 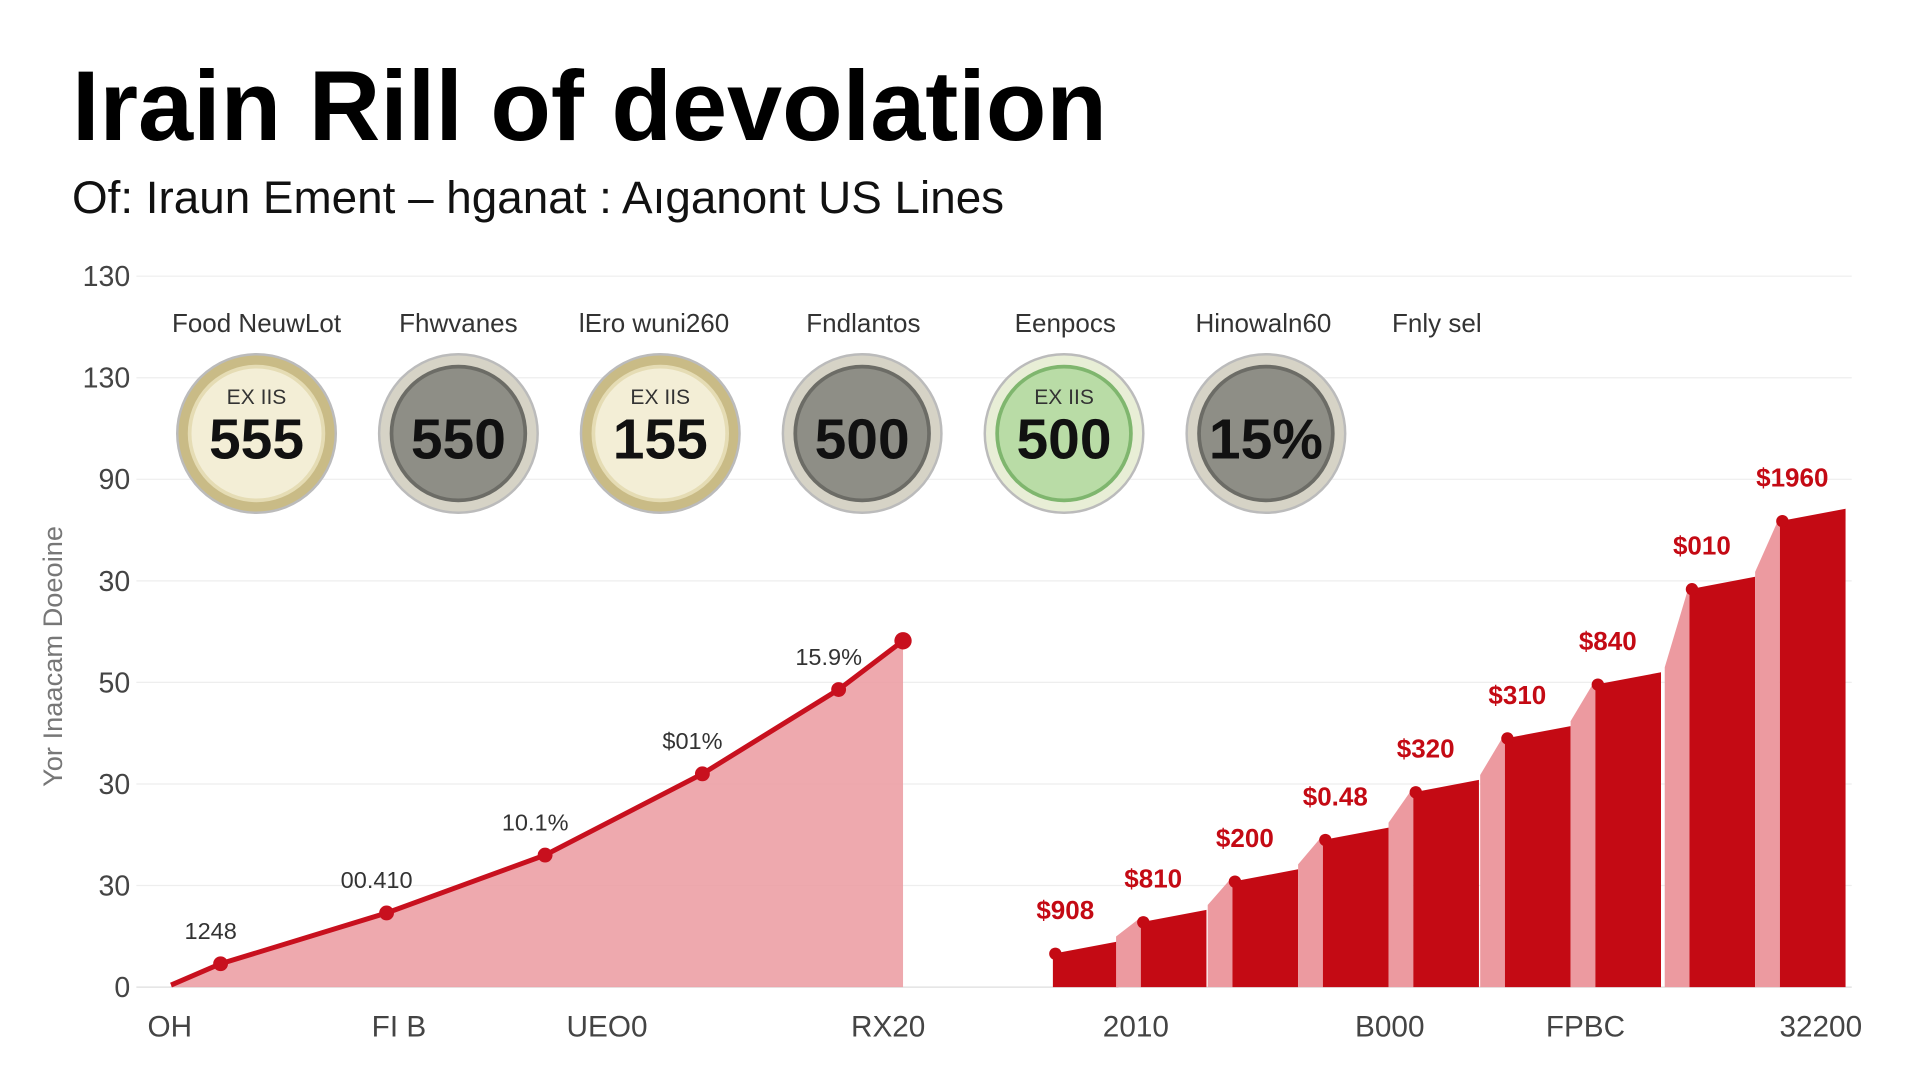 I want to click on coin-label: Eenpocs, so click(x=1065, y=323).